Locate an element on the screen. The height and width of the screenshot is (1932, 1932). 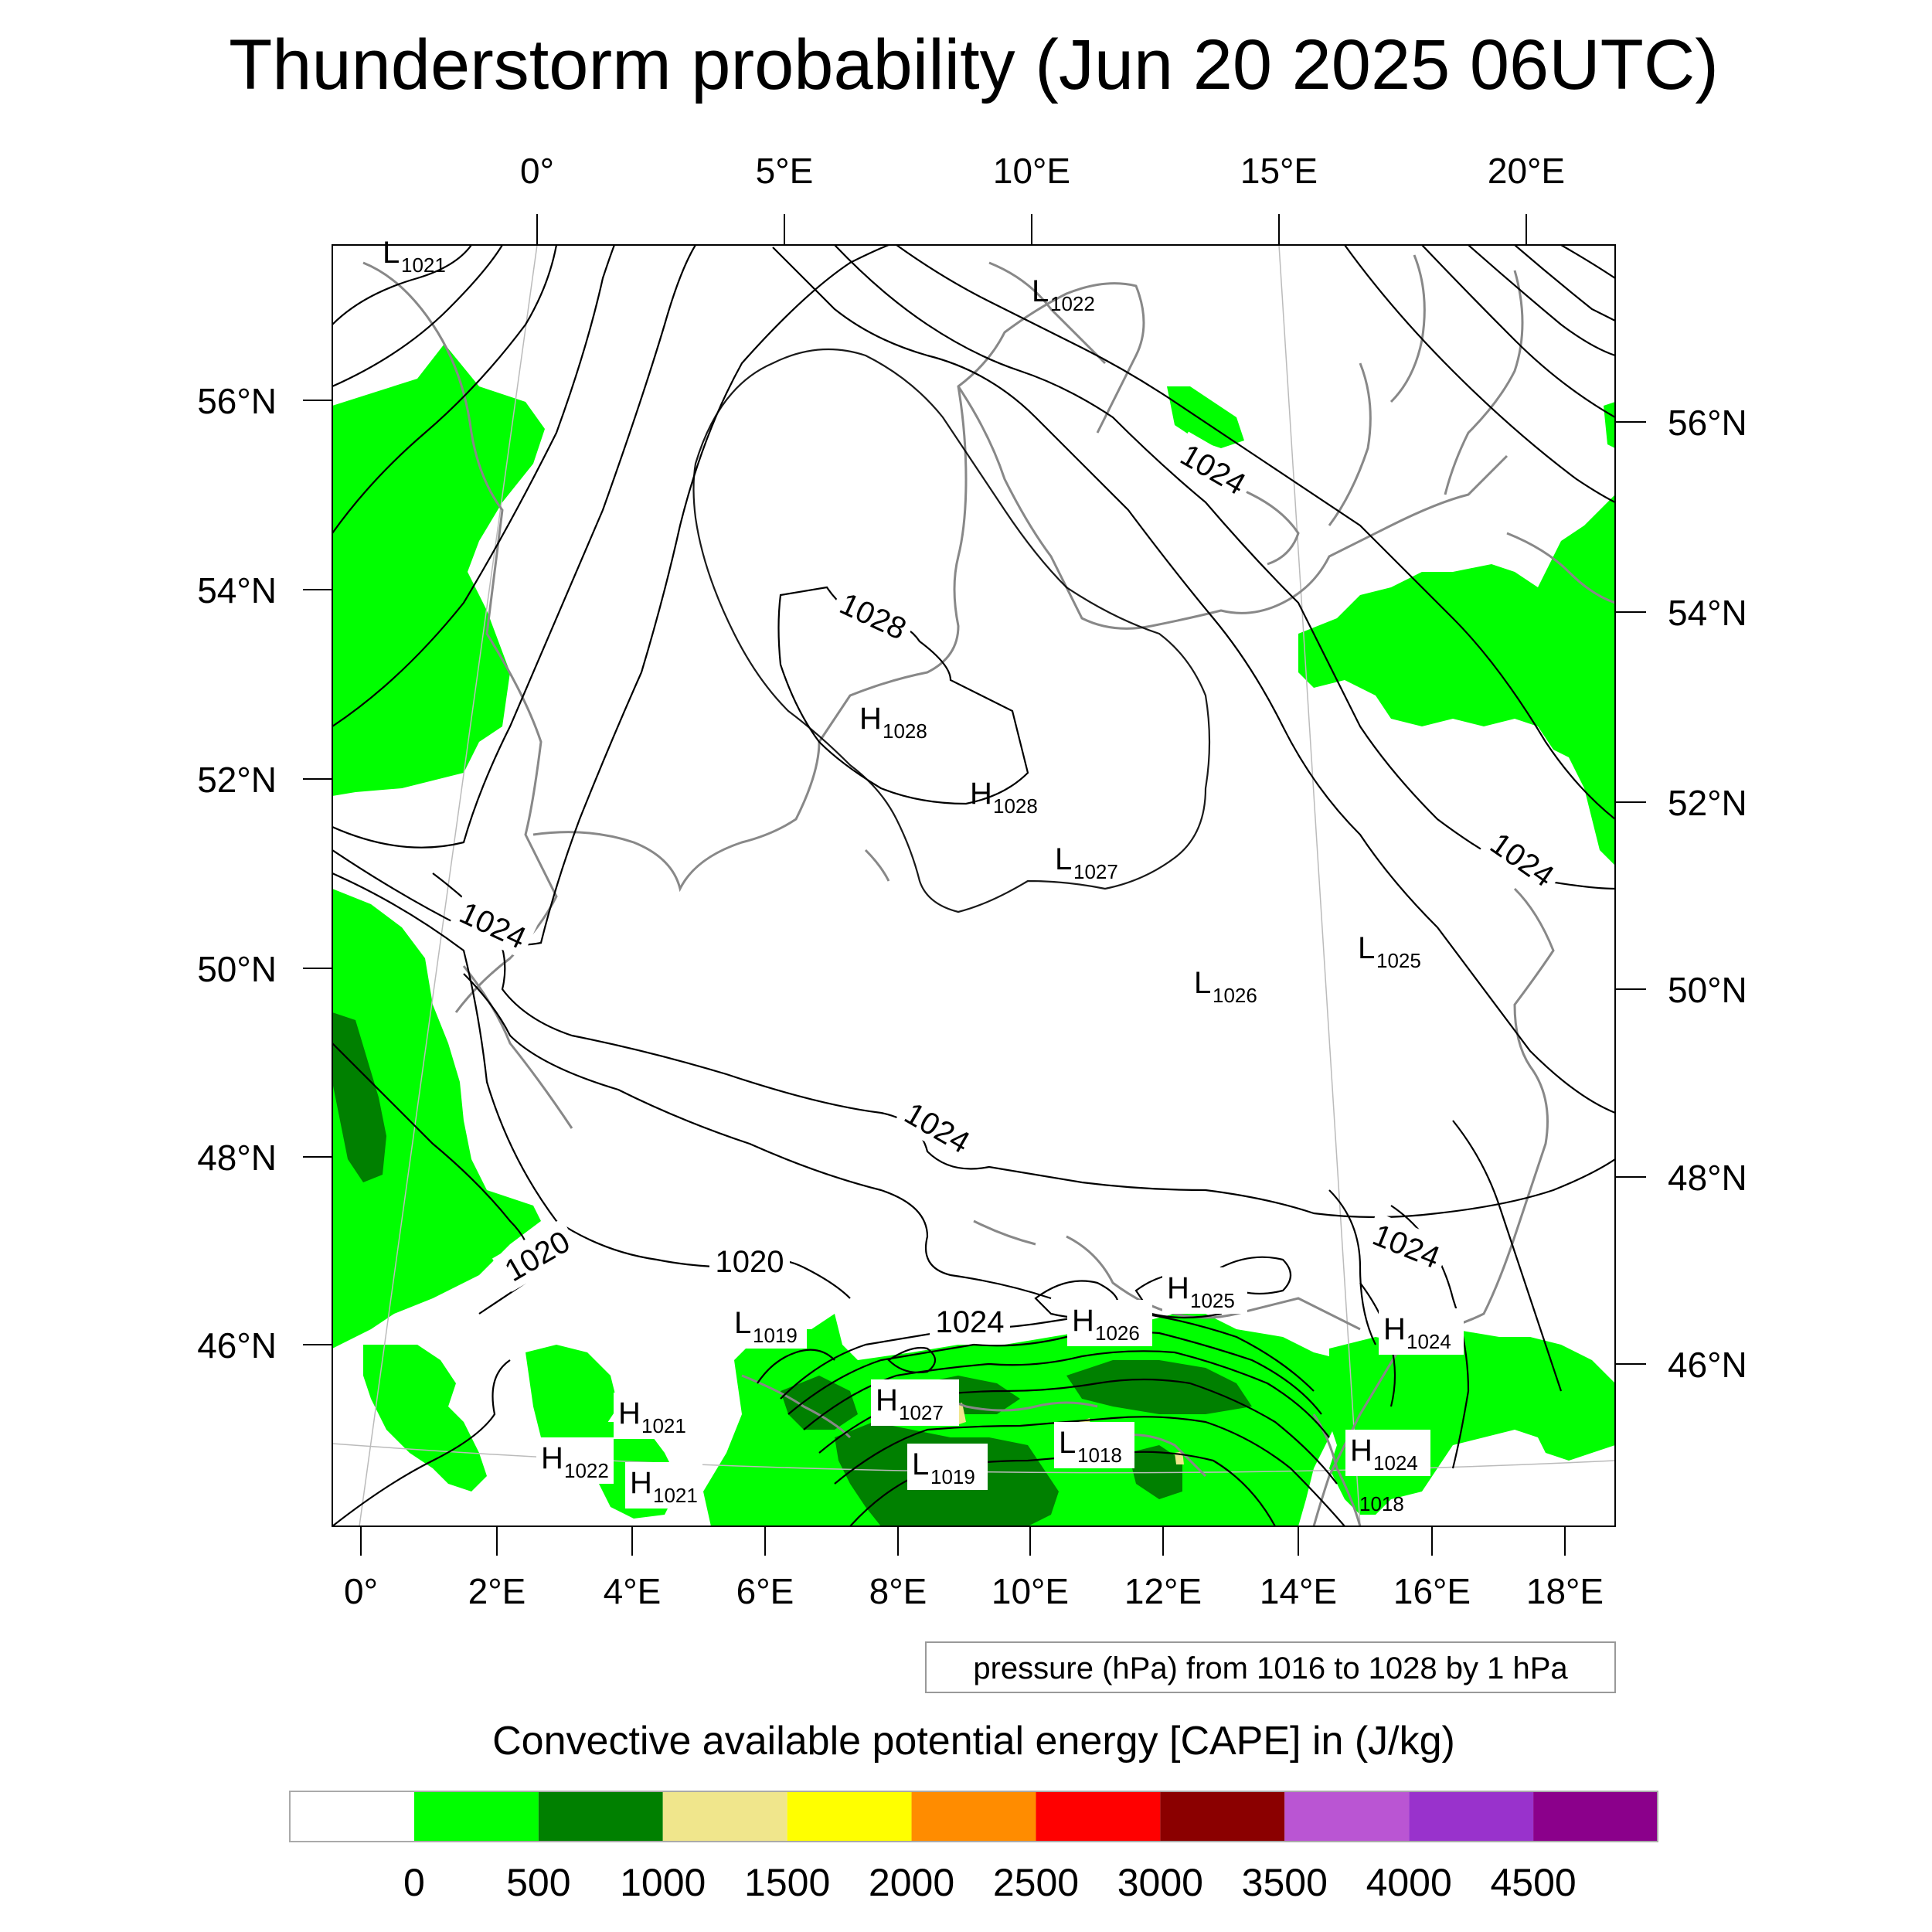
pressure-center-high: H 1025 is located at coordinates (1205, 1291).